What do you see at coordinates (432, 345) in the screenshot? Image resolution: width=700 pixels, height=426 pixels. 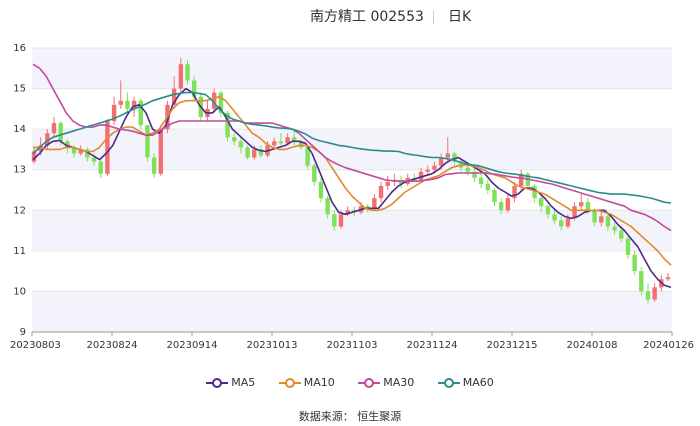 I see `x-tick-label: 20231124` at bounding box center [432, 345].